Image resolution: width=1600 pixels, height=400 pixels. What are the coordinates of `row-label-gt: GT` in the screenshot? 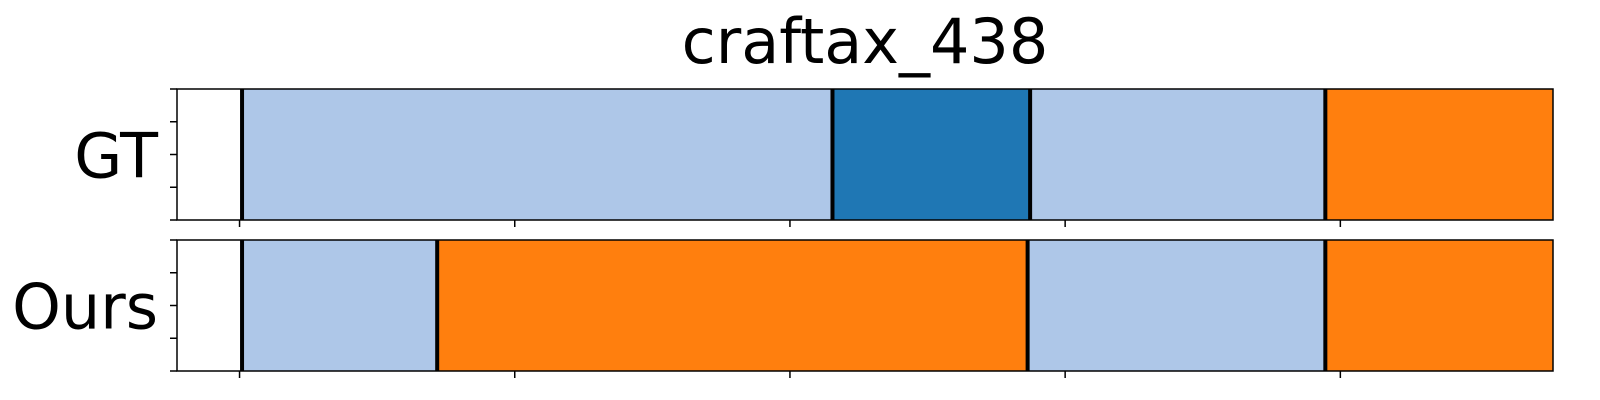 It's located at (116, 156).